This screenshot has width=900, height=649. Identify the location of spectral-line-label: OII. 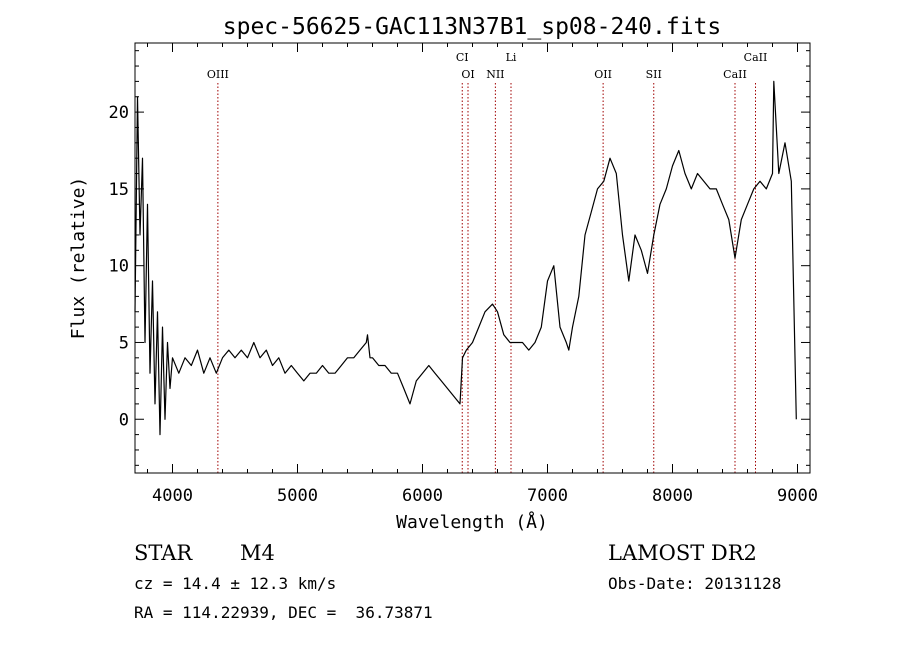
(603, 74).